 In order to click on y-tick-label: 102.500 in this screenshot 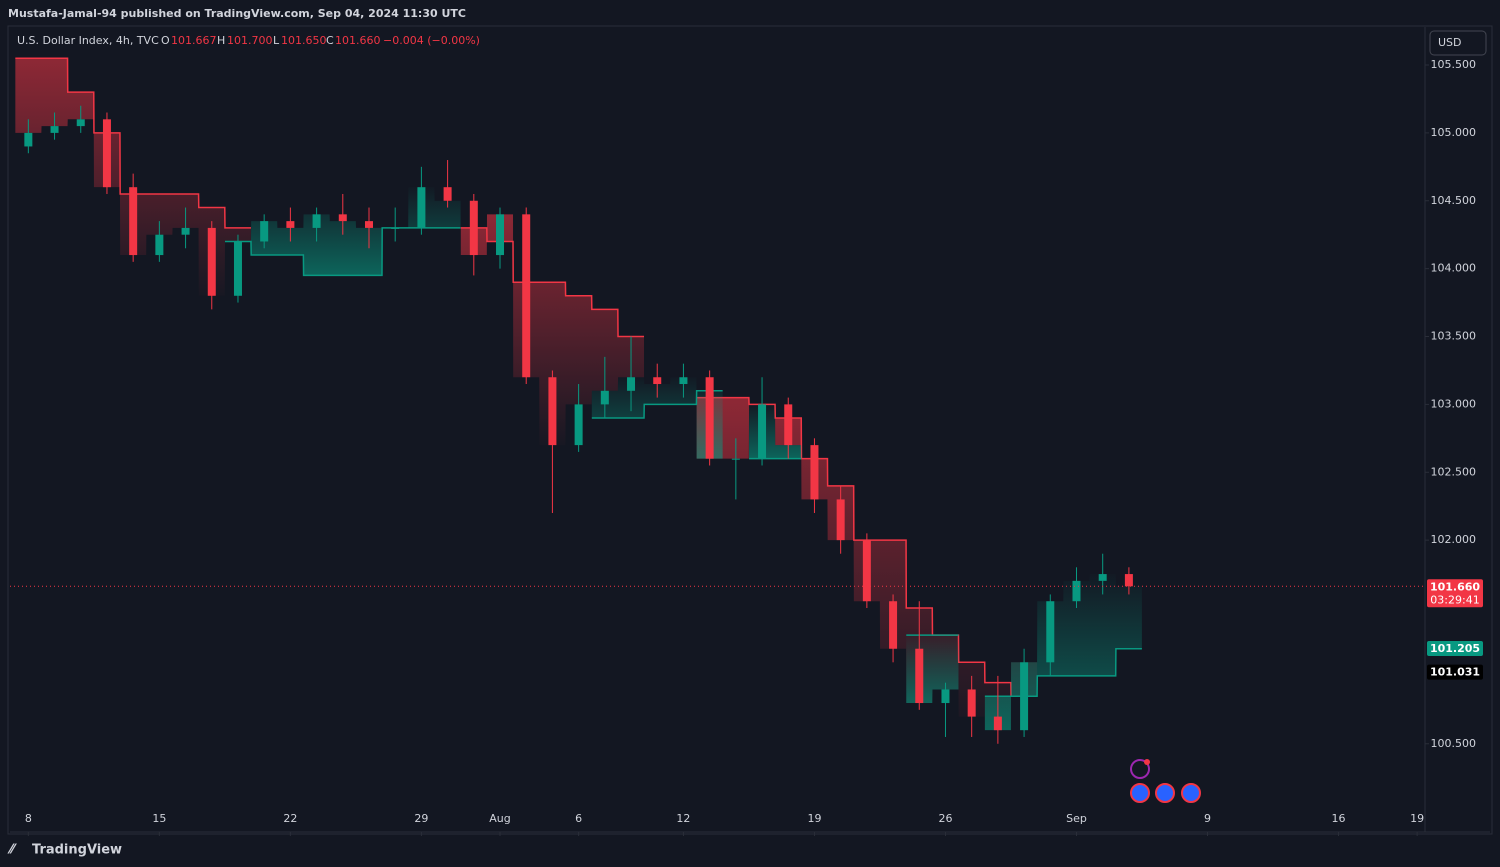, I will do `click(1454, 471)`.